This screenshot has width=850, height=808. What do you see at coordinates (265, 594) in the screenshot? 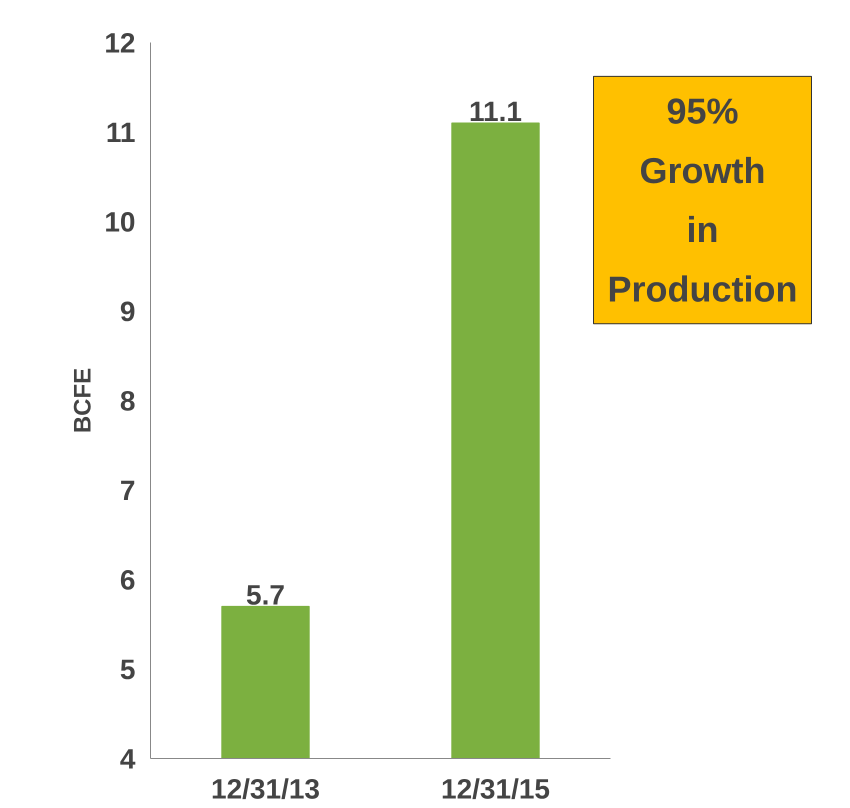
I see `data-label: 5.7` at bounding box center [265, 594].